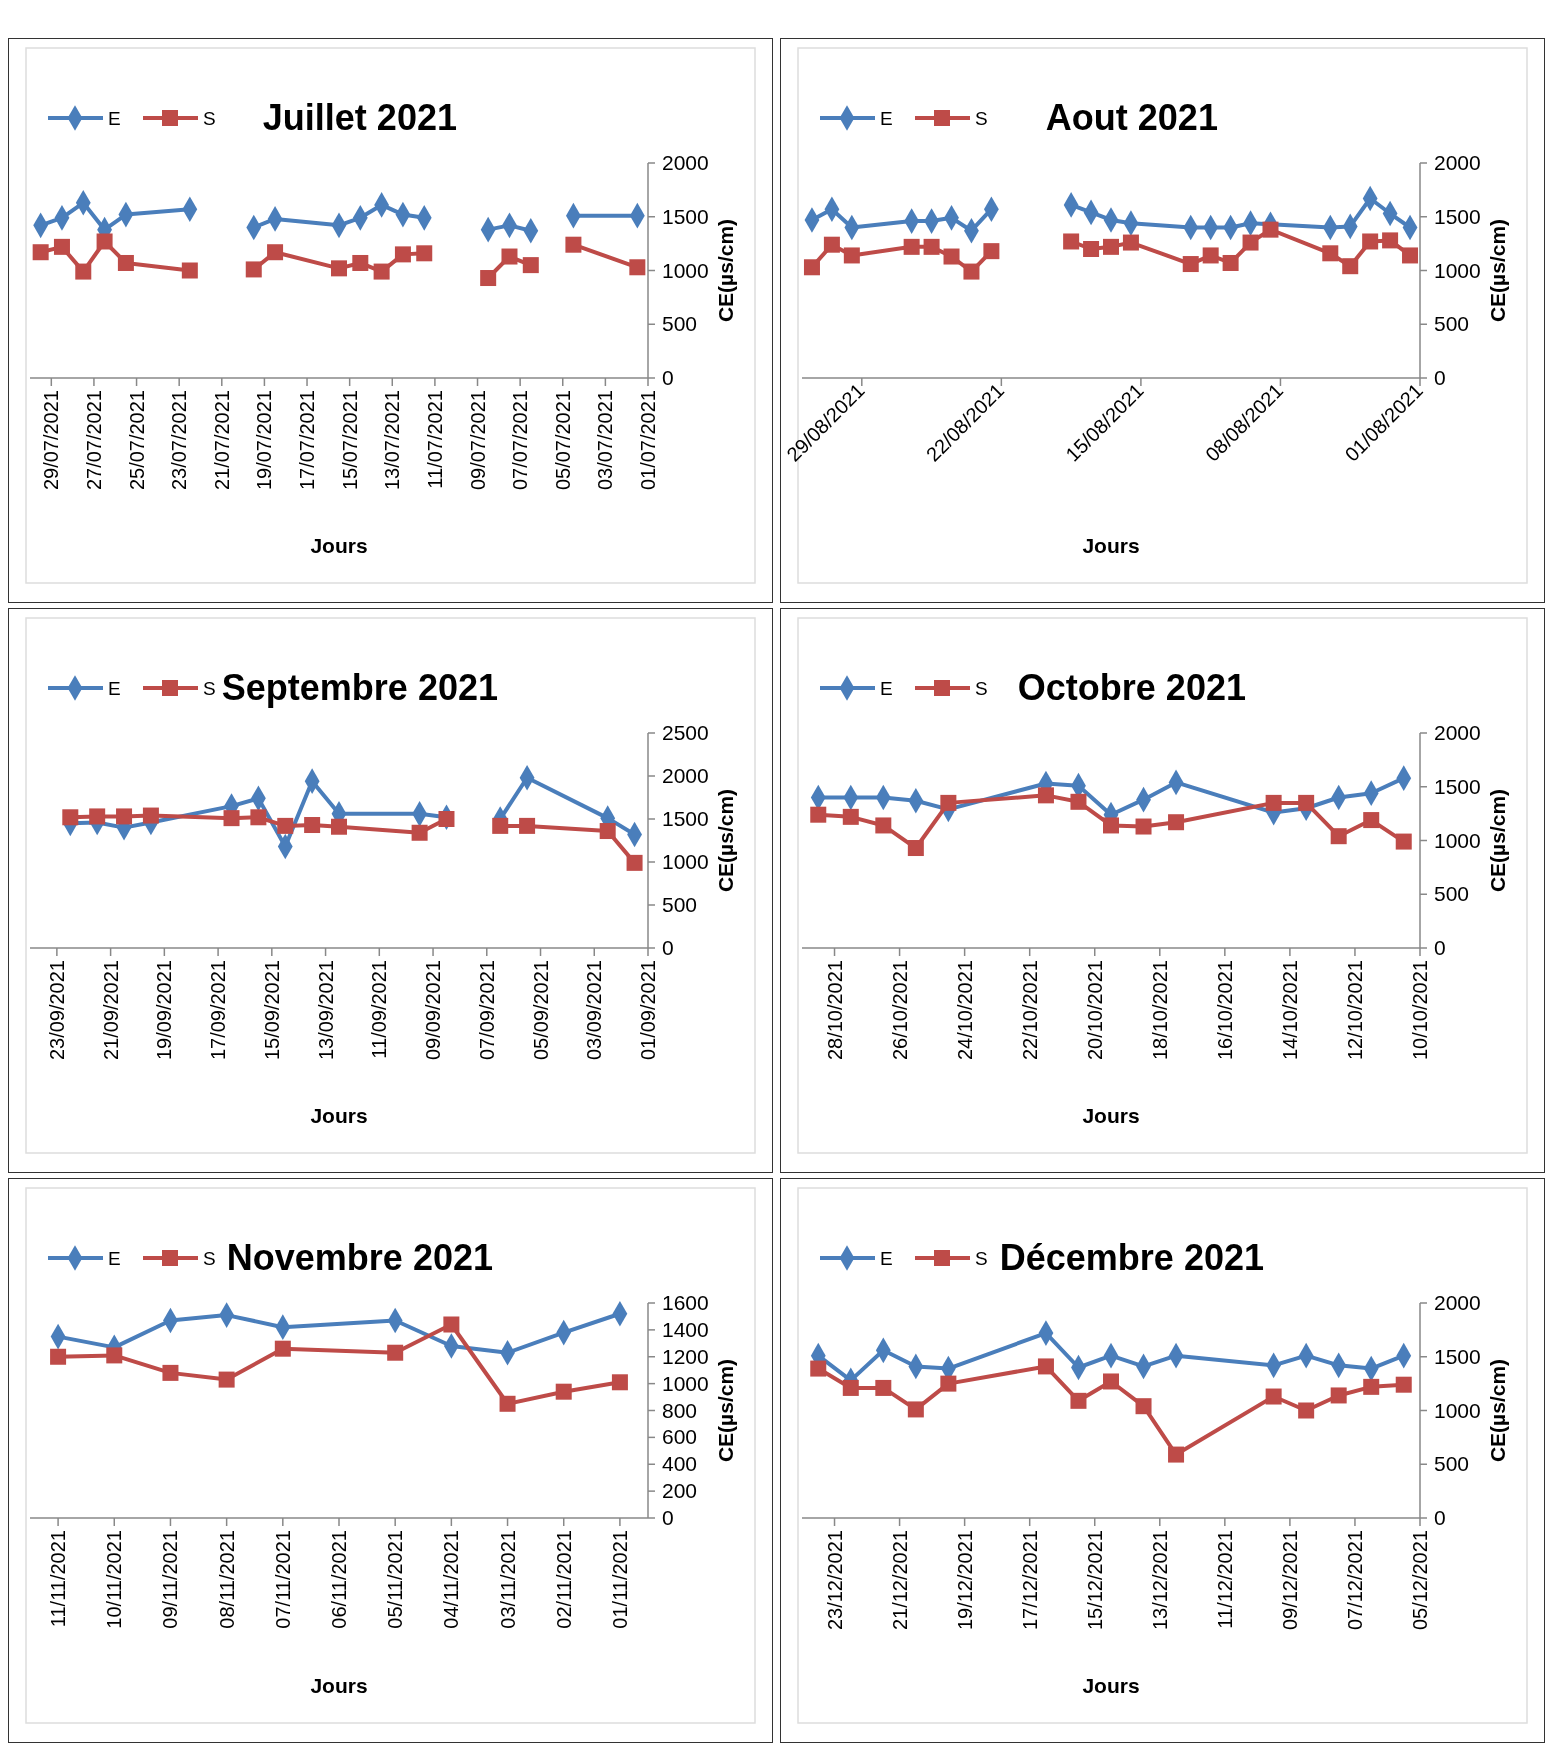  What do you see at coordinates (218, 1010) in the screenshot?
I see `x-tick-label: 17/09/2021` at bounding box center [218, 1010].